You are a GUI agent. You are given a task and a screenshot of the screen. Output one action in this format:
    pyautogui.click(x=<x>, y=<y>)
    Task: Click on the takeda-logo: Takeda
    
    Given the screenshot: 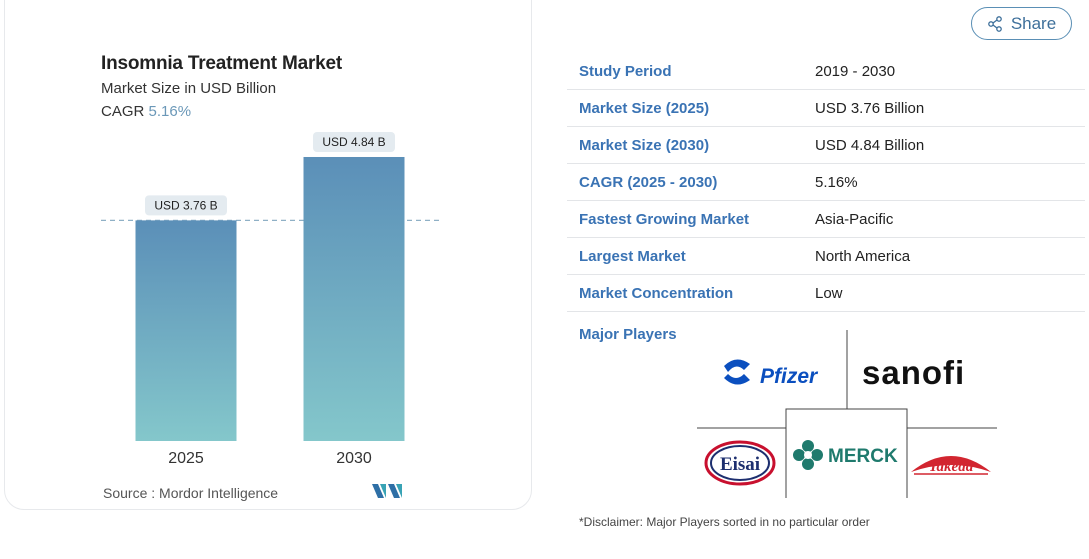 What is the action you would take?
    pyautogui.click(x=951, y=462)
    